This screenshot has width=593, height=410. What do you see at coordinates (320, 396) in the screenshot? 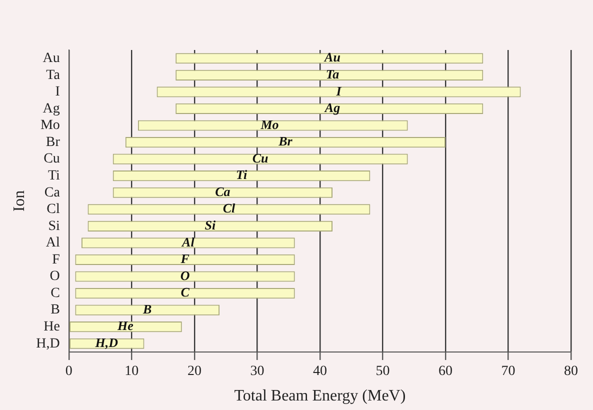
I see `x-axis-title: Total Beam Energy (MeV)` at bounding box center [320, 396].